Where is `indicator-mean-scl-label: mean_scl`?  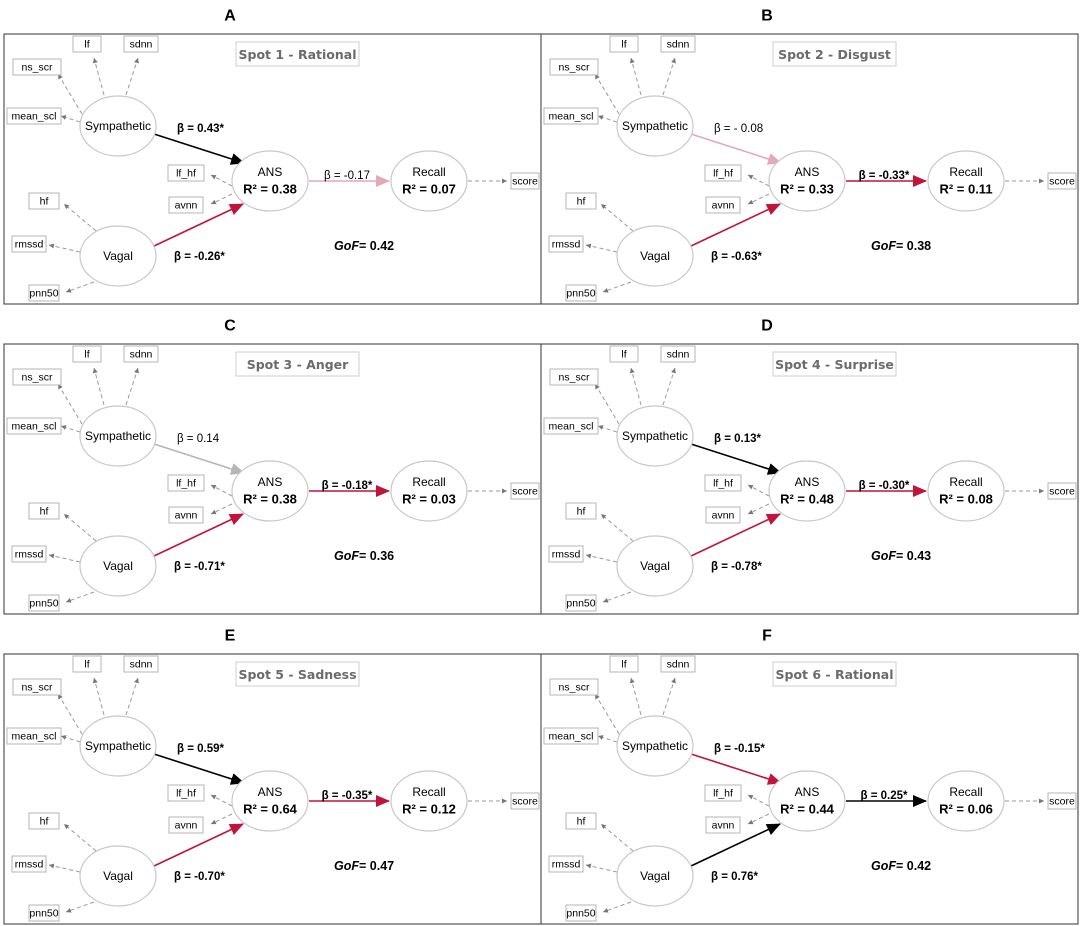
indicator-mean-scl-label: mean_scl is located at coordinates (571, 427).